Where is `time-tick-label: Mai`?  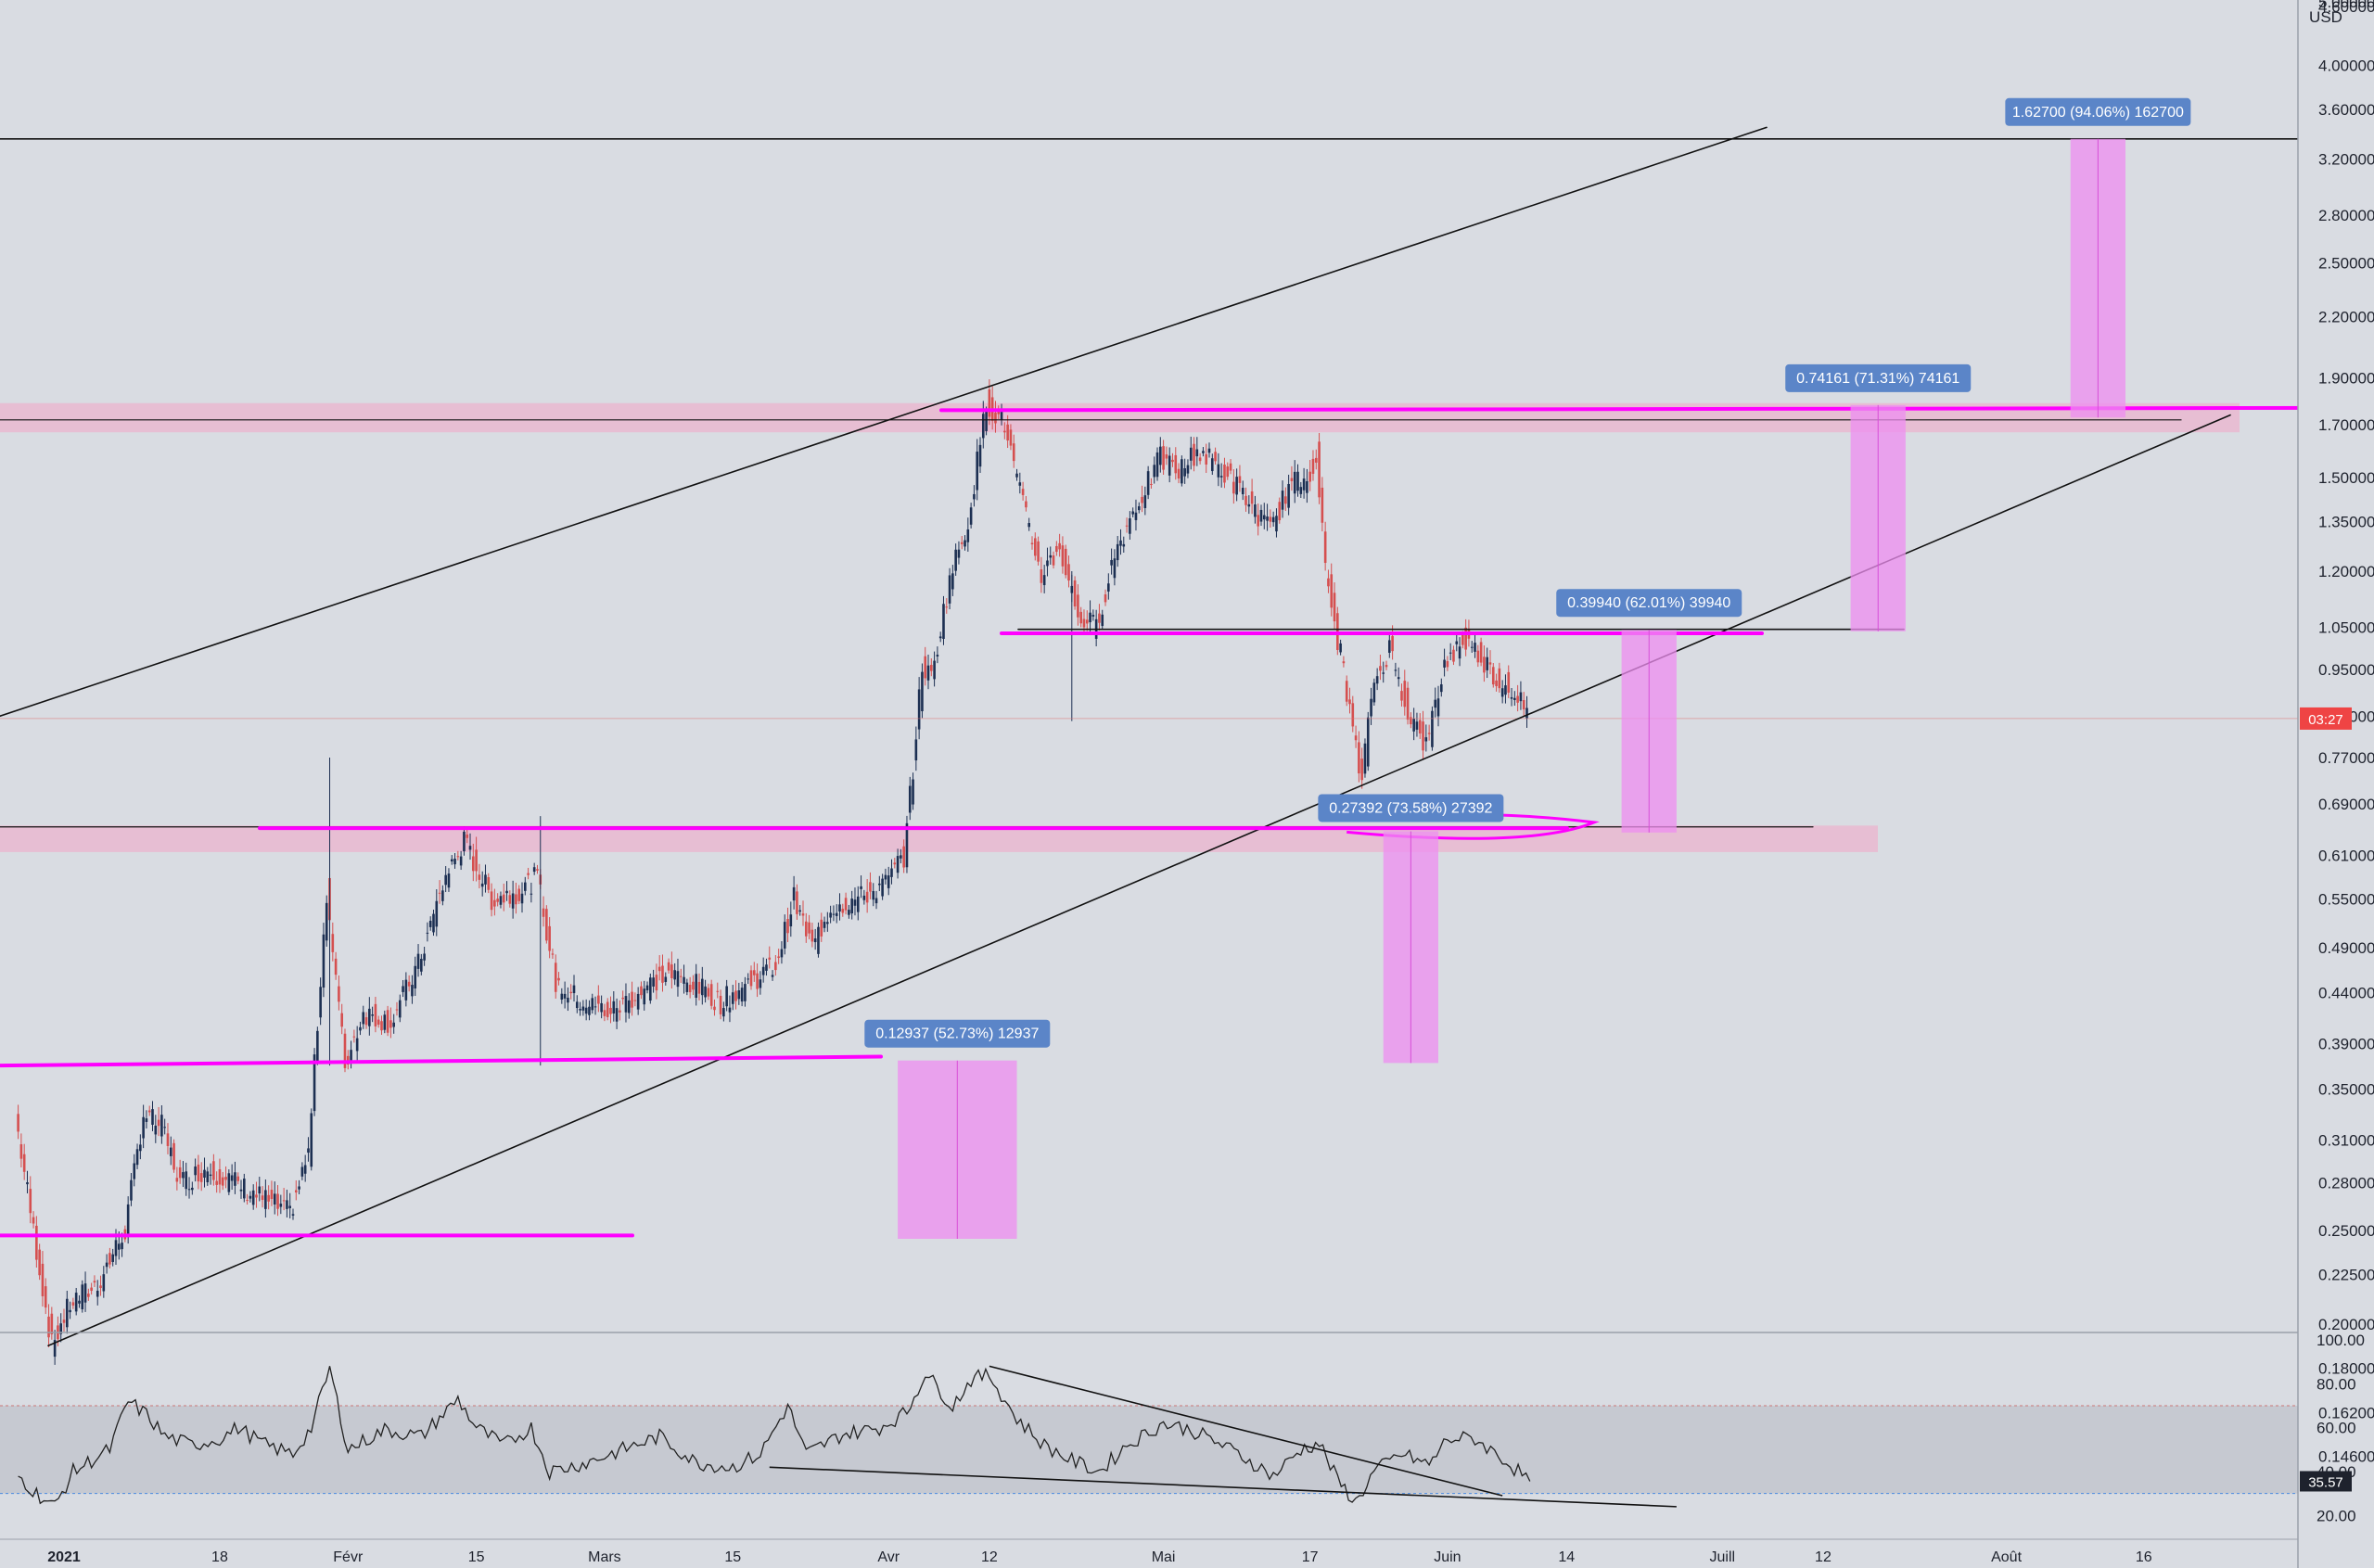 time-tick-label: Mai is located at coordinates (1164, 1557).